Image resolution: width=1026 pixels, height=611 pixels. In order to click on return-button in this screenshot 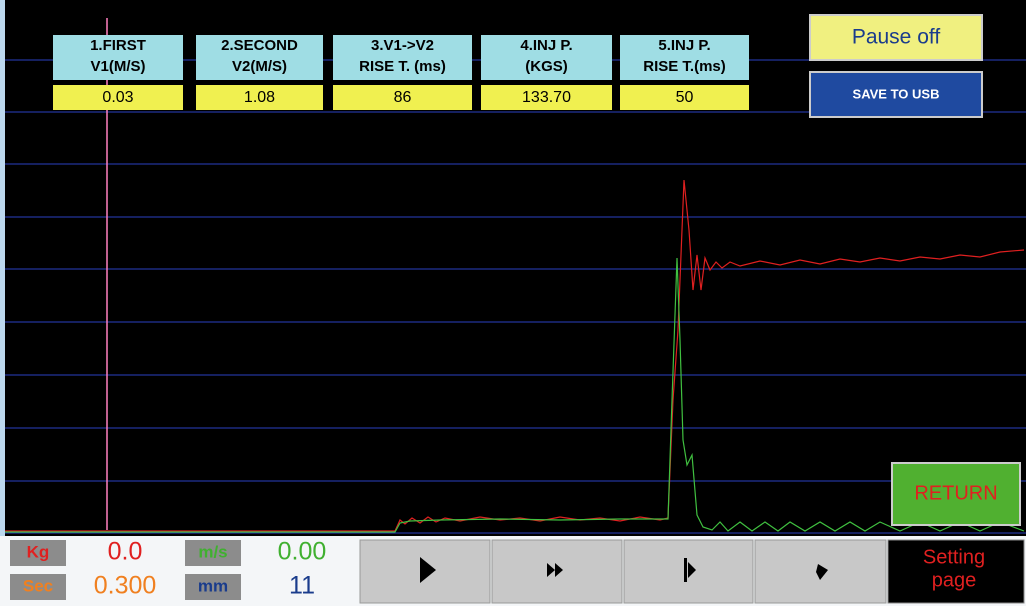, I will do `click(956, 494)`.